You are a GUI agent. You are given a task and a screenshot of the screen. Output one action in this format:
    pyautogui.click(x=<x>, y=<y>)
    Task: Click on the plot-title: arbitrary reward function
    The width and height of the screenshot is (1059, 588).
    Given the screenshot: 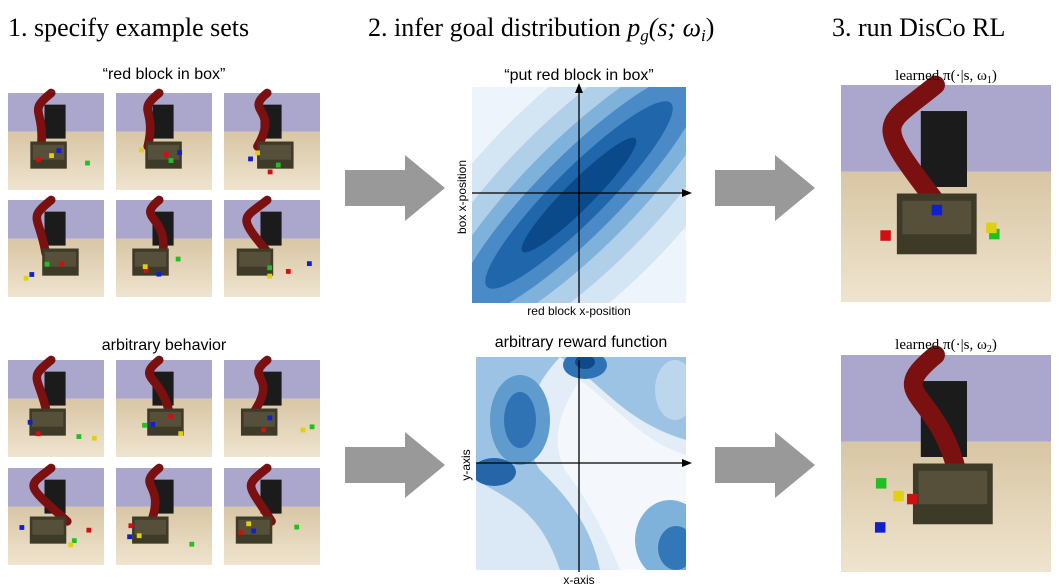 What is the action you would take?
    pyautogui.click(x=581, y=342)
    